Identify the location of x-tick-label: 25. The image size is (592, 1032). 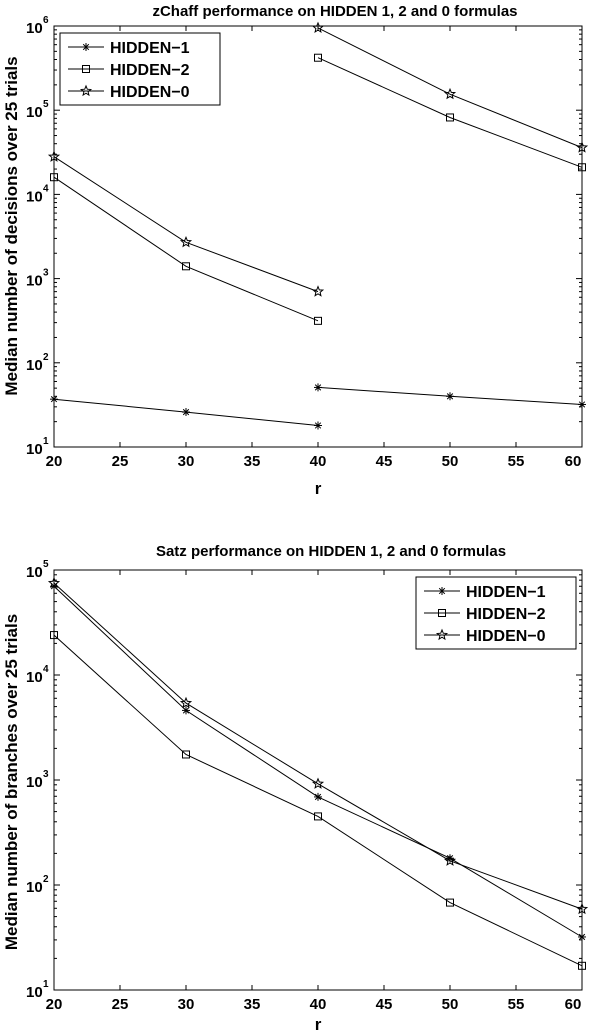
(120, 461).